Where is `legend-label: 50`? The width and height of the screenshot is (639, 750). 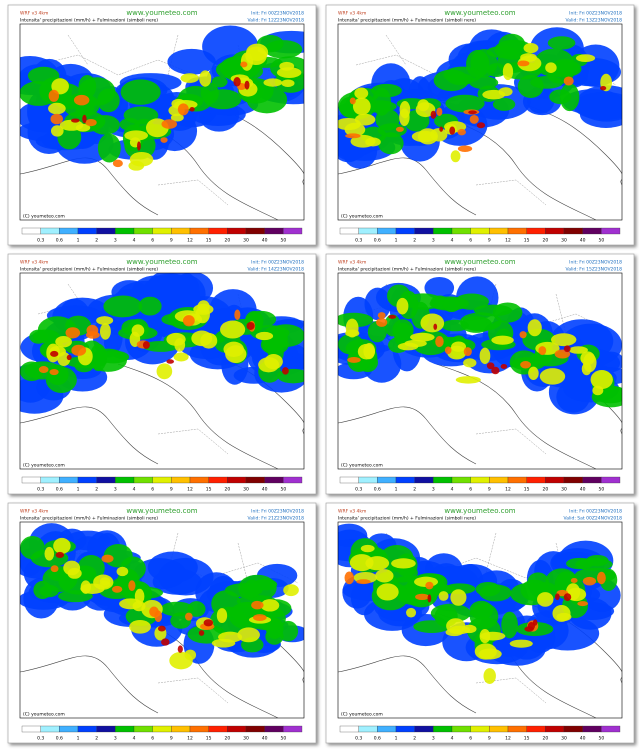 legend-label: 50 is located at coordinates (283, 490).